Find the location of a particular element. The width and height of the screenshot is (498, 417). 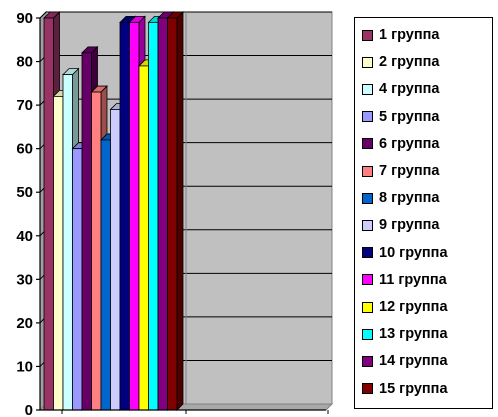

bar is located at coordinates (175, 211).